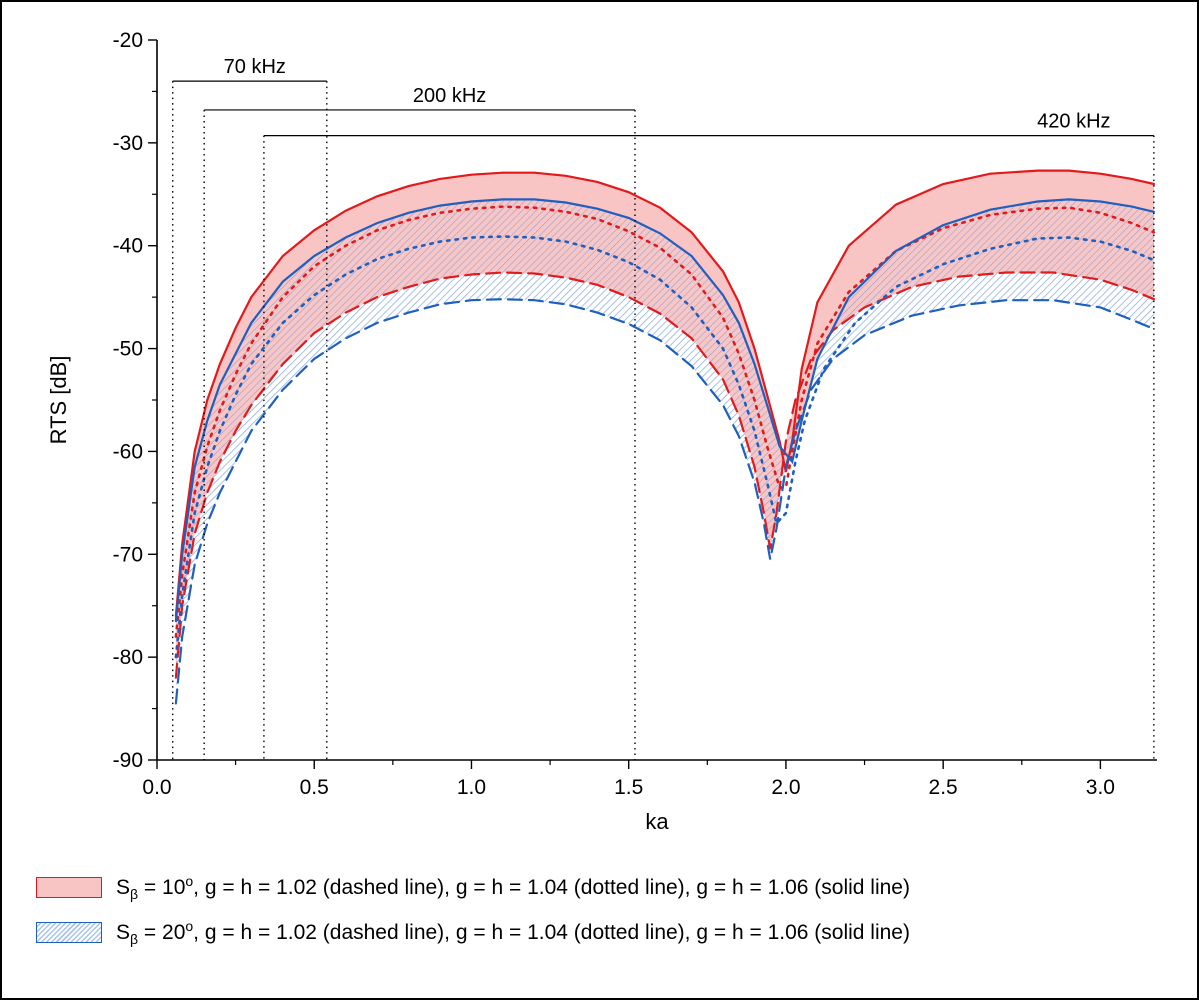 The height and width of the screenshot is (1000, 1199). Describe the element at coordinates (69, 932) in the screenshot. I see `legend-swatch-s20` at that location.